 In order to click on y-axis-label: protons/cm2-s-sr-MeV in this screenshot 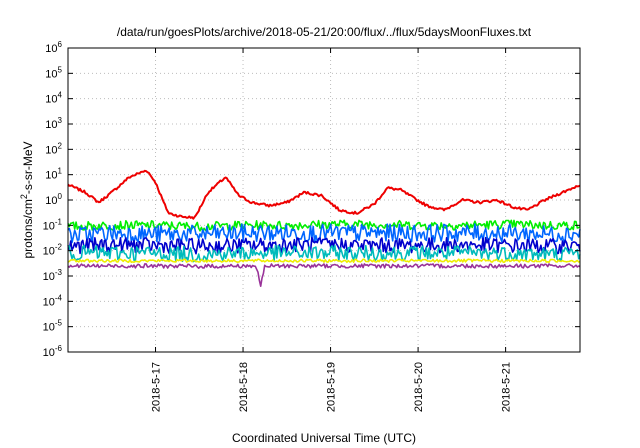, I will do `click(27, 199)`.